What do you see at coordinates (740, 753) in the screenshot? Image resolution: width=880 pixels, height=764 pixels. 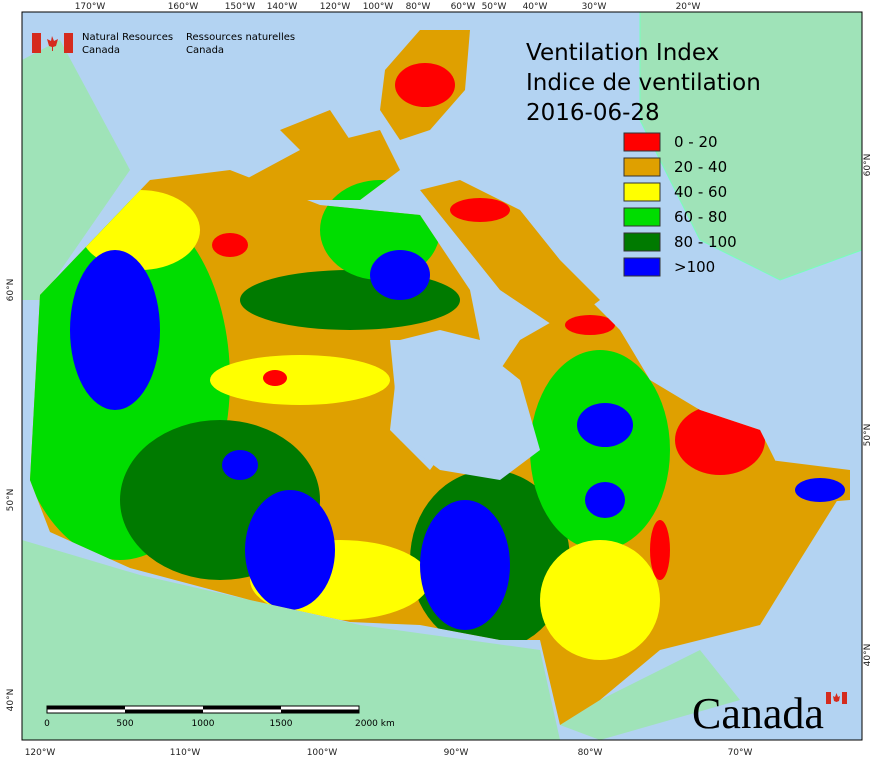 I see `graticule-label: 70°W` at bounding box center [740, 753].